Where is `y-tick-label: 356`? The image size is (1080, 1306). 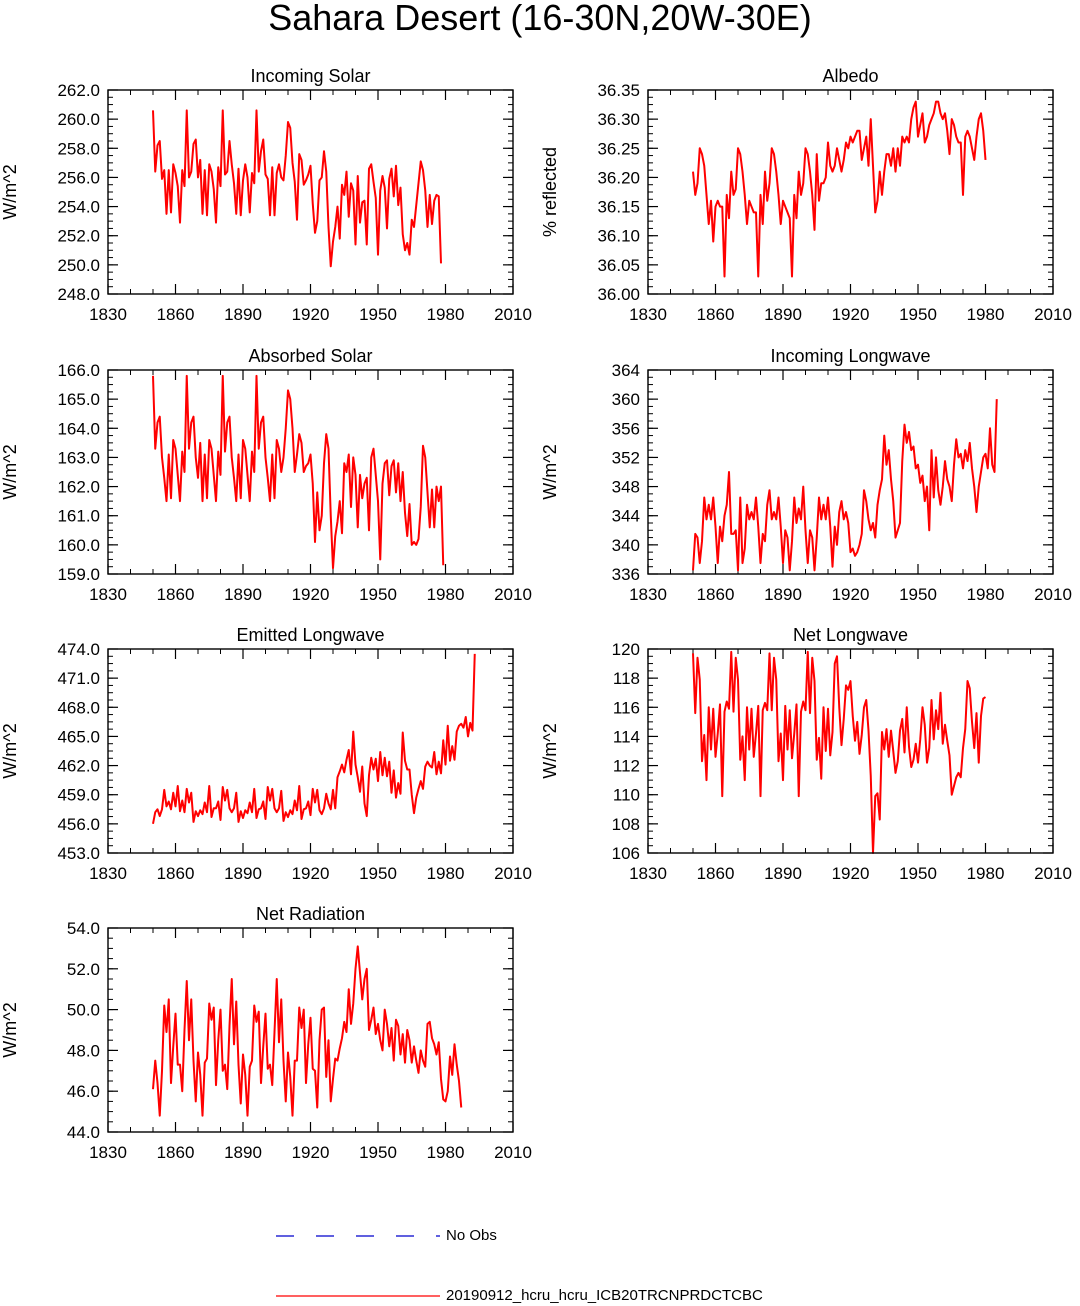 y-tick-label: 356 is located at coordinates (626, 428).